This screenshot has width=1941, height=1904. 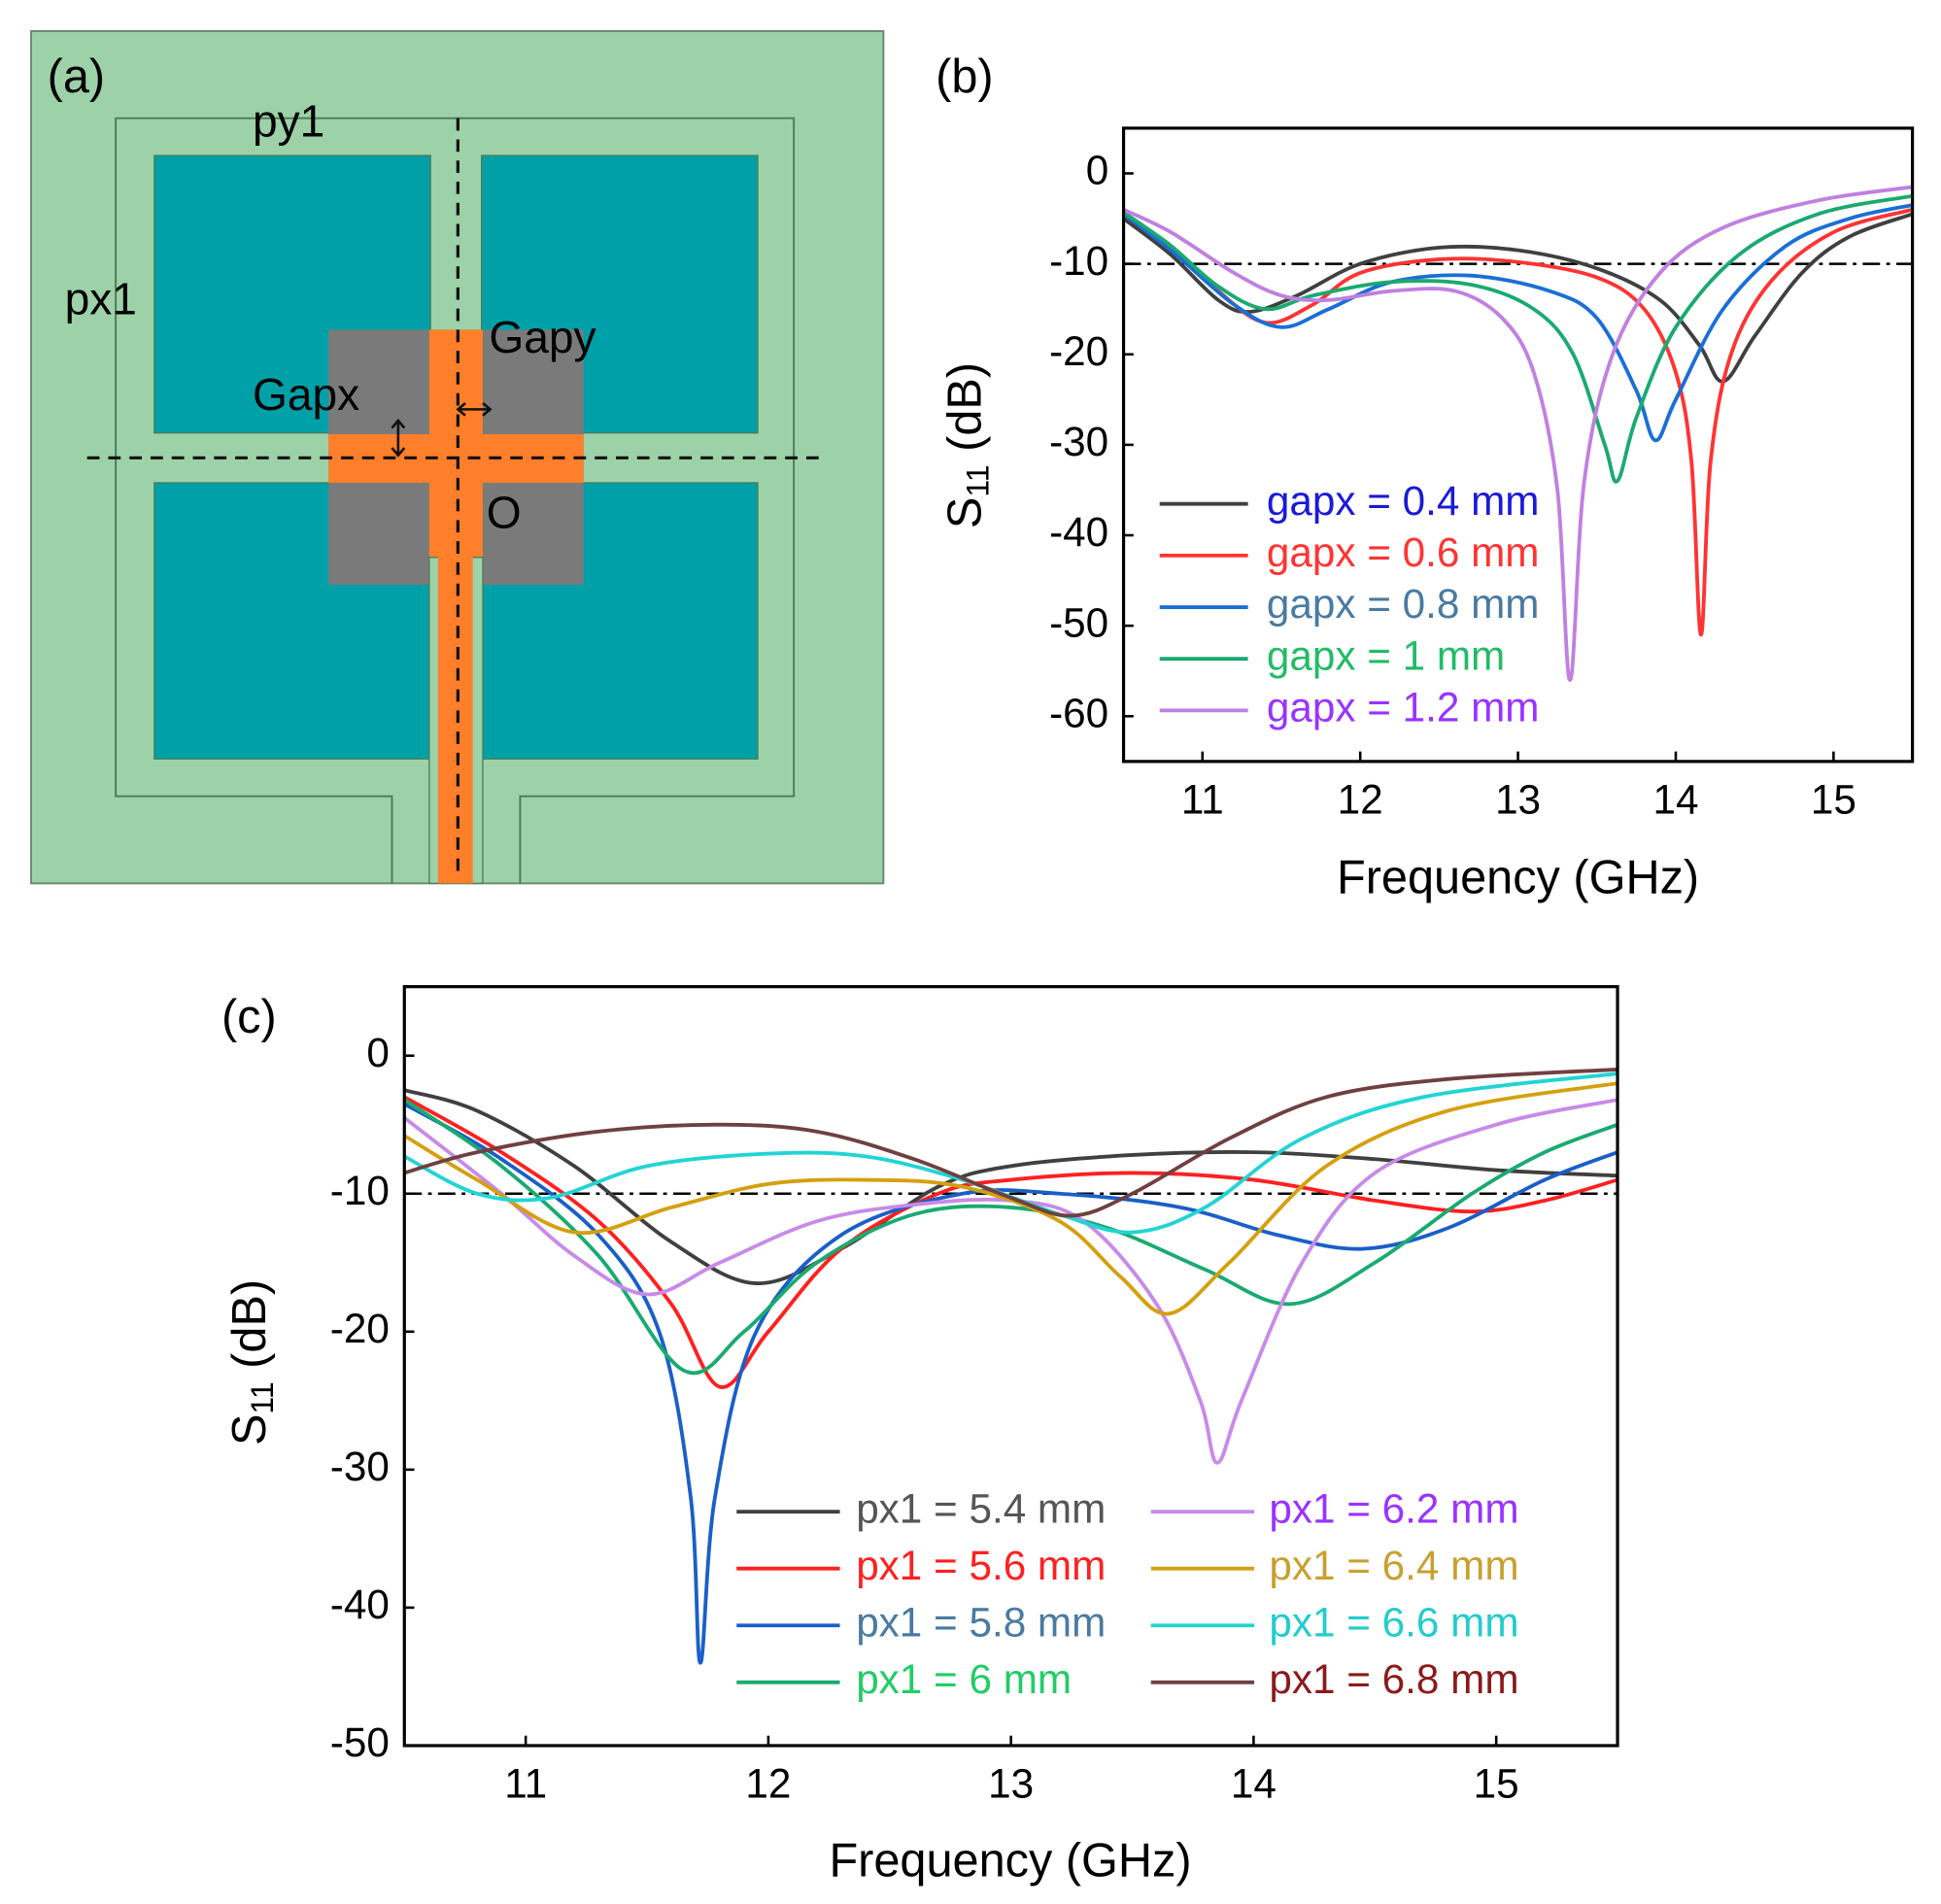 What do you see at coordinates (455, 500) in the screenshot?
I see `slot-outline` at bounding box center [455, 500].